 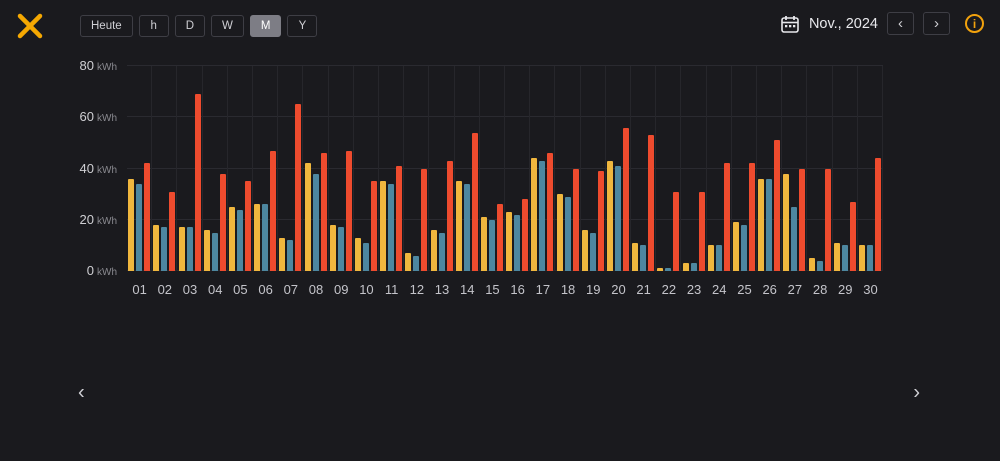 What do you see at coordinates (916, 392) in the screenshot?
I see `stats-next-button: ›` at bounding box center [916, 392].